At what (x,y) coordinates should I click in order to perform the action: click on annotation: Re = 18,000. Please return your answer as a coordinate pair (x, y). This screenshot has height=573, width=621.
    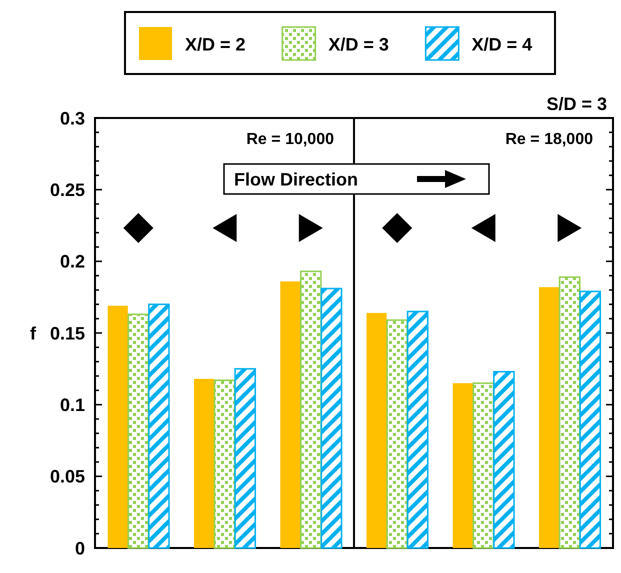
    Looking at the image, I should click on (549, 139).